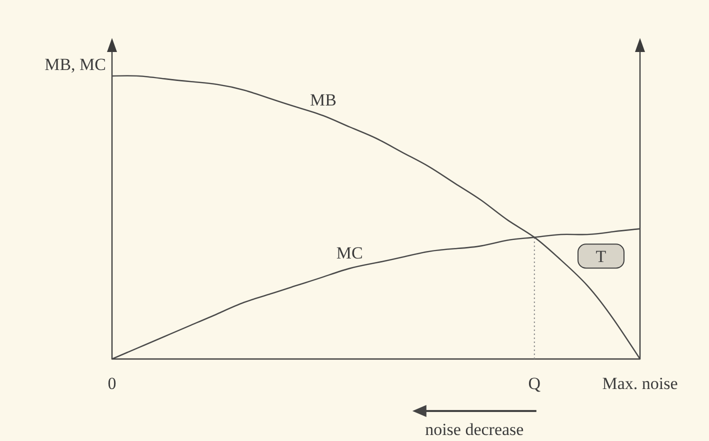 The height and width of the screenshot is (441, 709). I want to click on x-tick-label: Q, so click(534, 383).